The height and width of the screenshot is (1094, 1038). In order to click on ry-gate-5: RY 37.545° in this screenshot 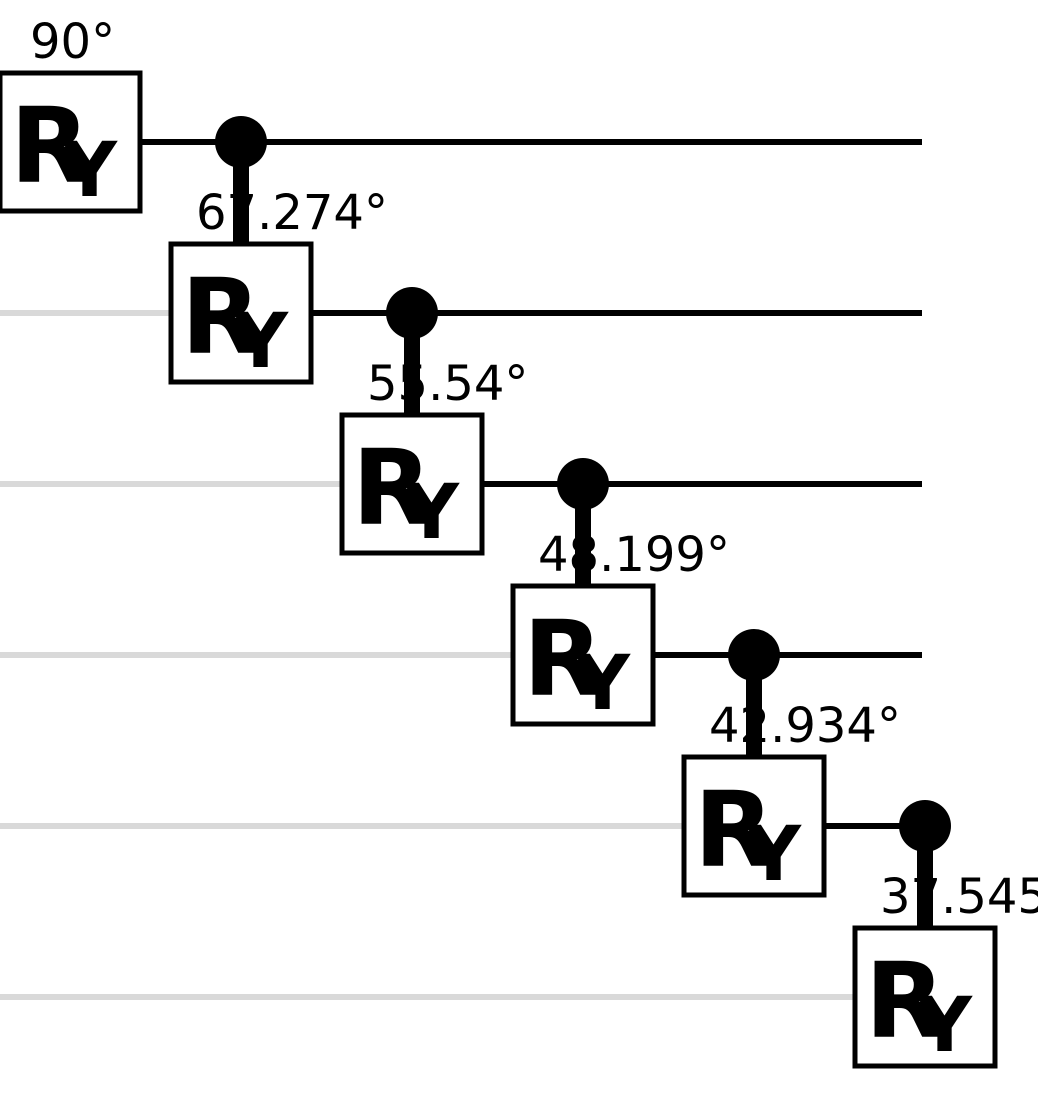, I will do `click(945, 969)`.